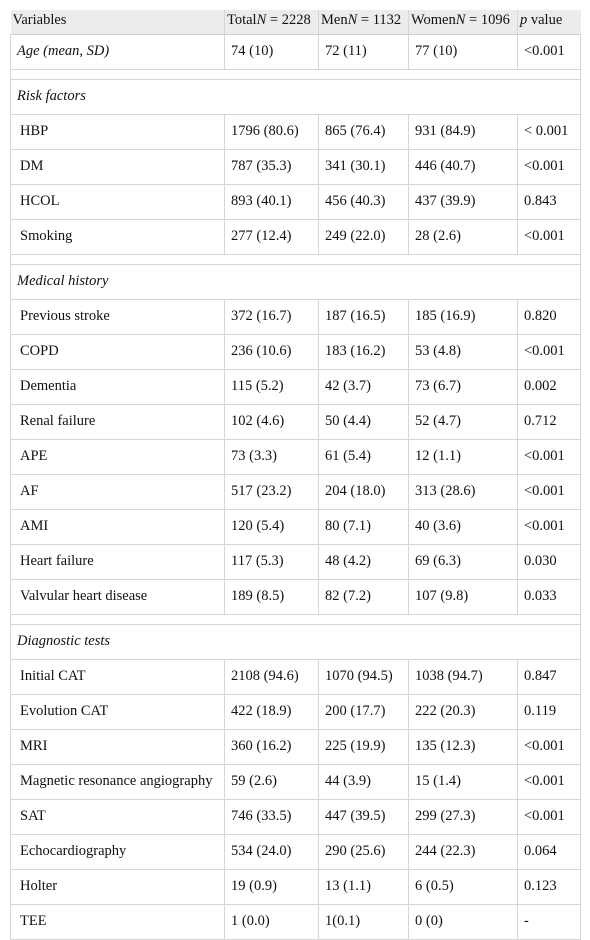 The height and width of the screenshot is (940, 590). Describe the element at coordinates (295, 887) in the screenshot. I see `table-row: Holter 19 (0.9) 13 (1.1) 6 (0.5) 0.123` at that location.